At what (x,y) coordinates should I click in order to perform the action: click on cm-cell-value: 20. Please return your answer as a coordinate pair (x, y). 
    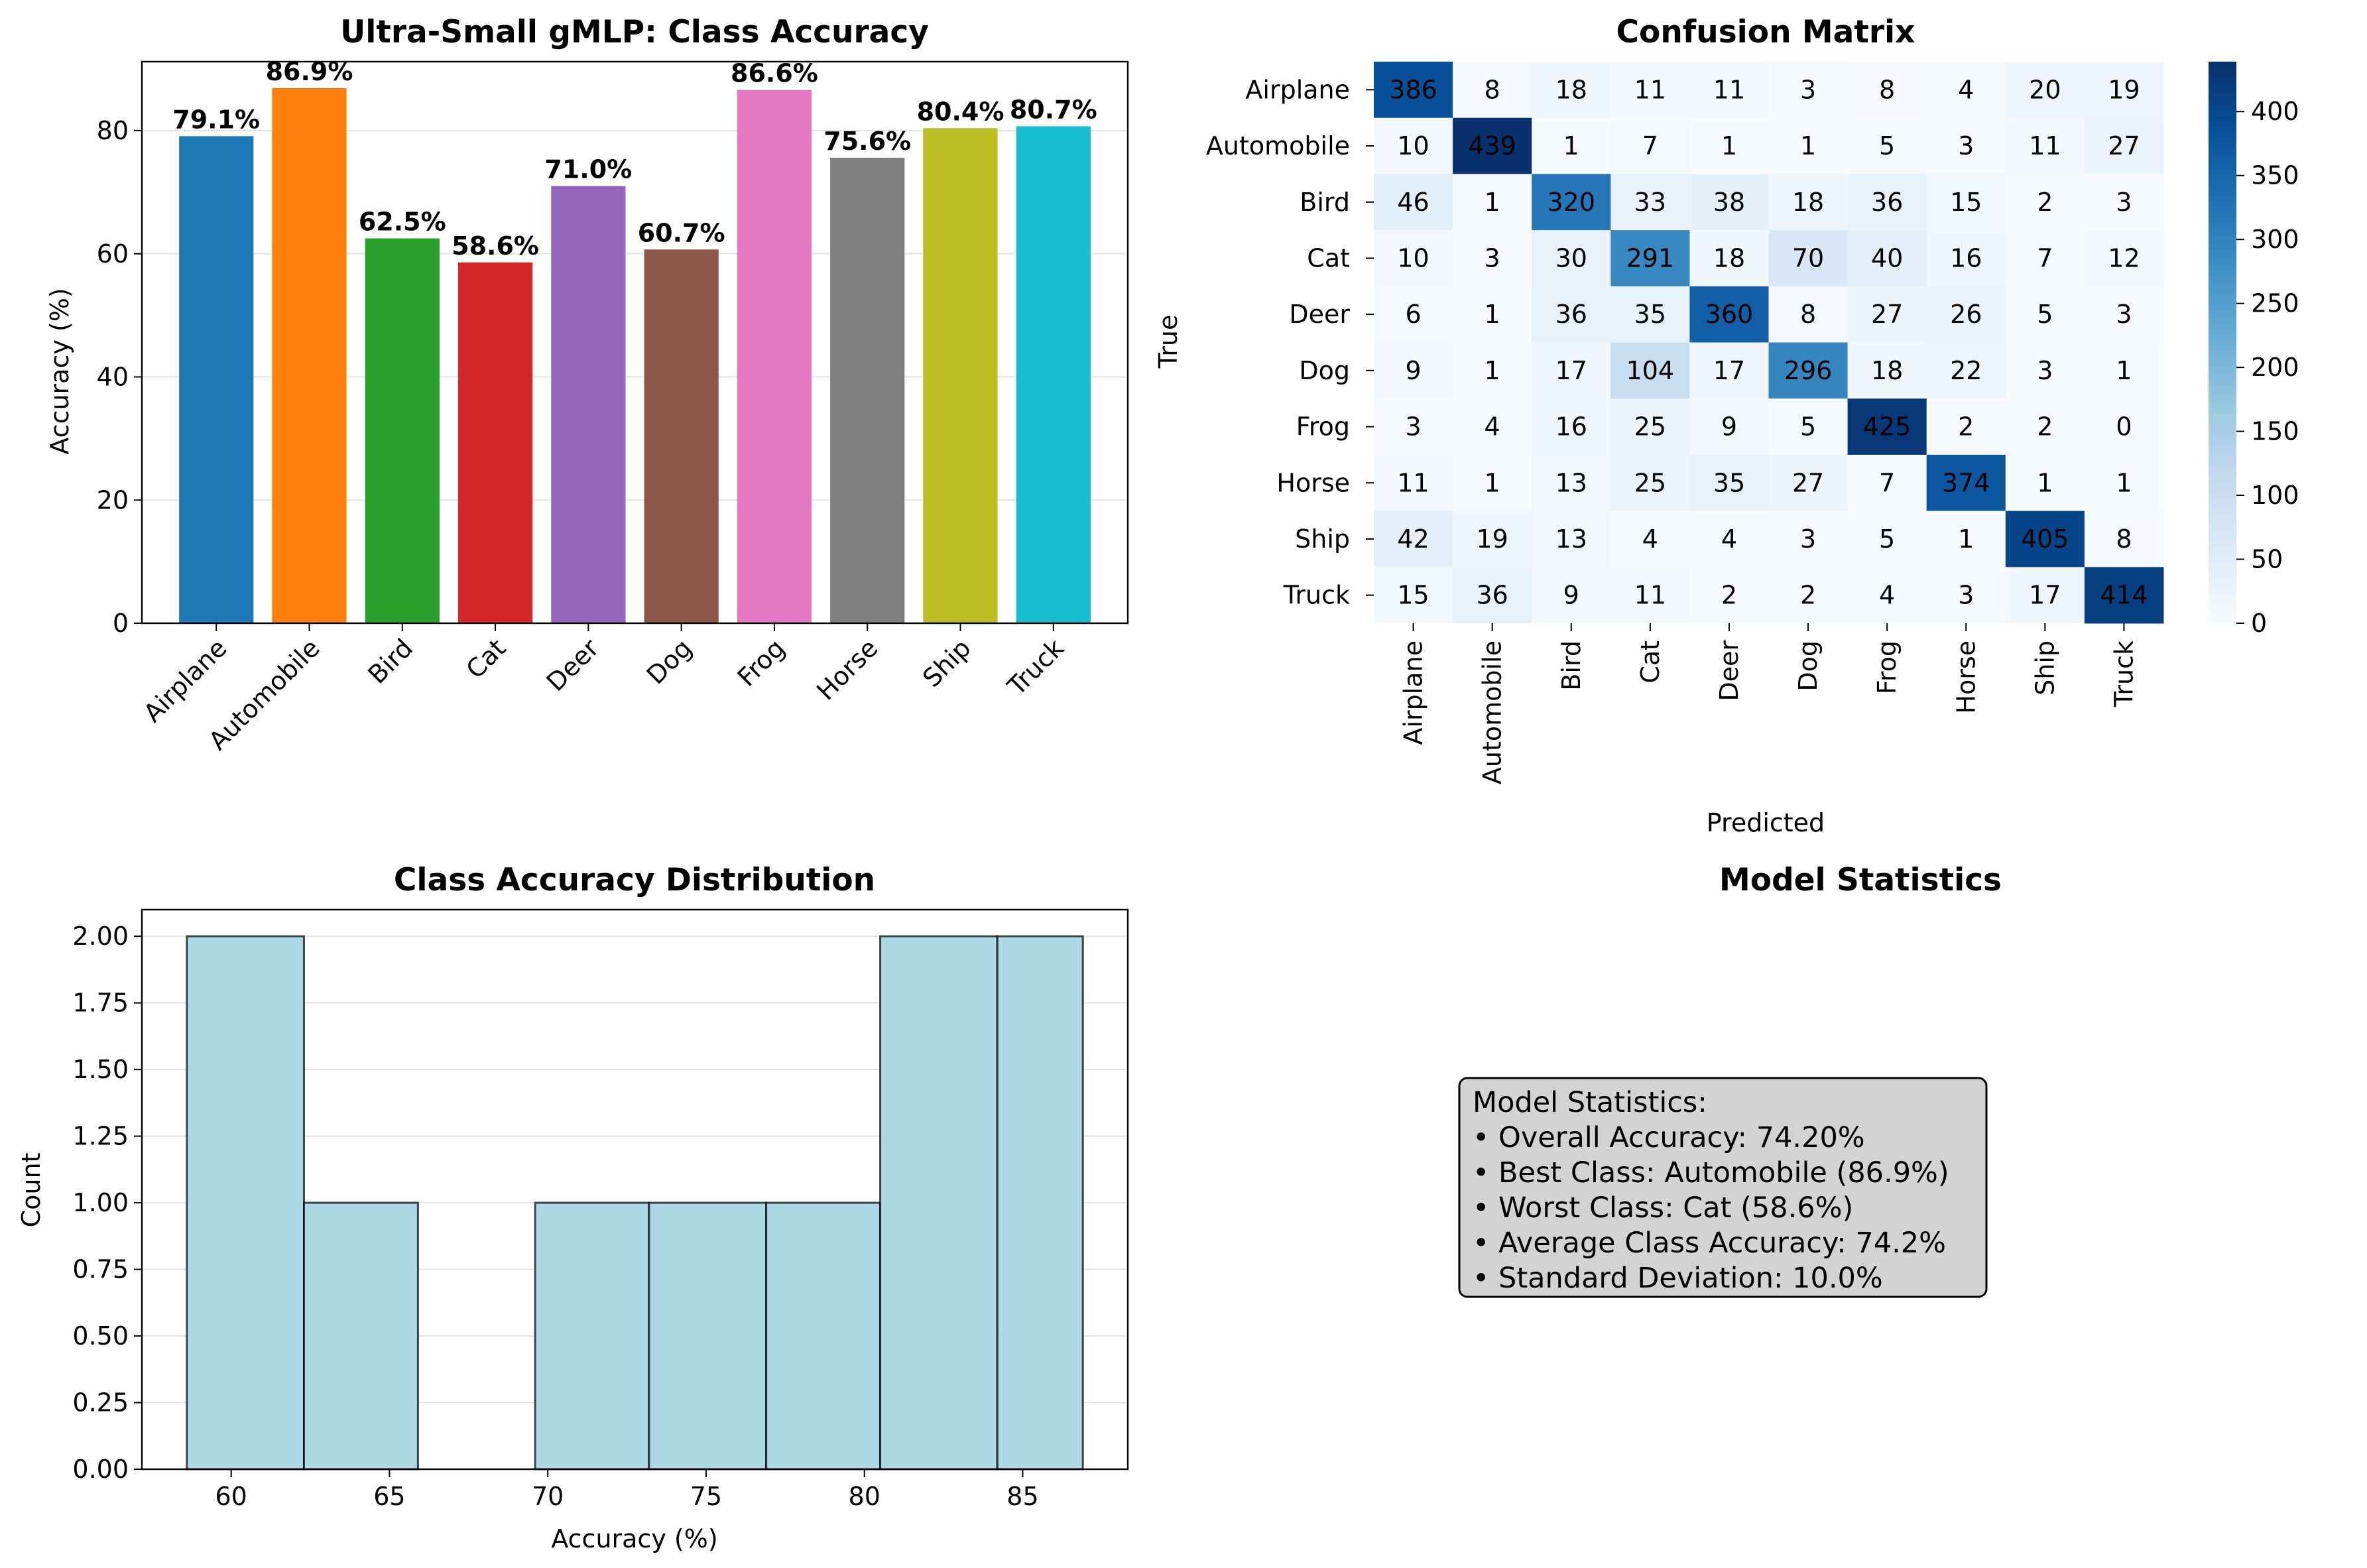
    Looking at the image, I should click on (2045, 89).